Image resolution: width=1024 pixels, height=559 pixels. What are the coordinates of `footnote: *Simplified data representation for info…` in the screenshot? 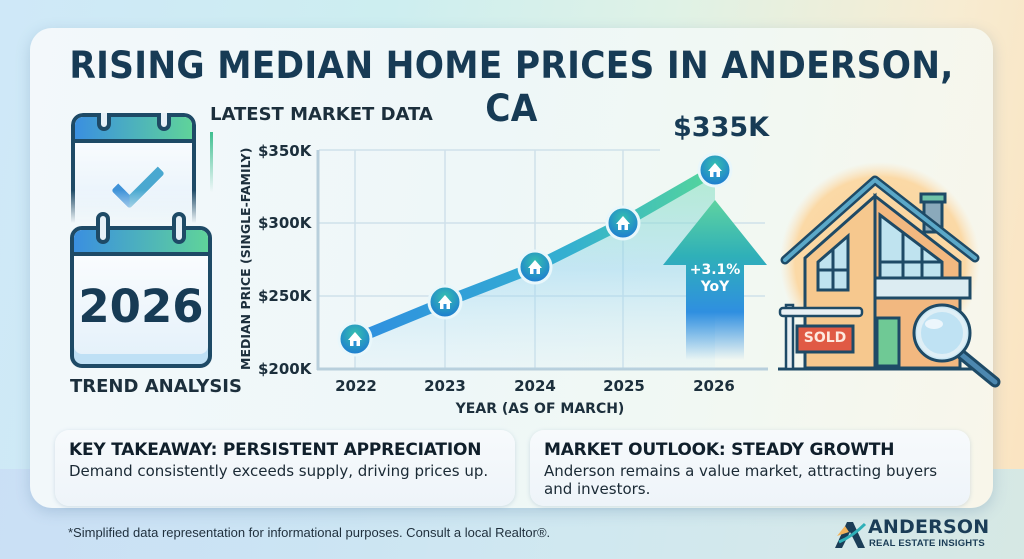 It's located at (309, 532).